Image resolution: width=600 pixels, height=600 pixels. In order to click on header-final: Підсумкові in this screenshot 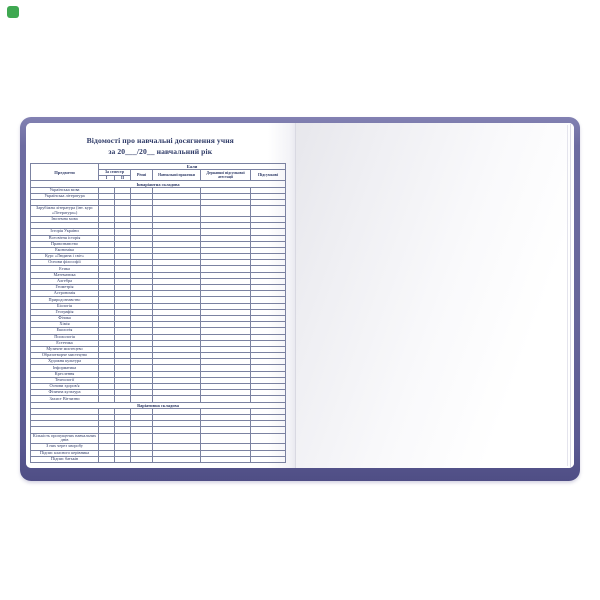, I will do `click(268, 175)`.